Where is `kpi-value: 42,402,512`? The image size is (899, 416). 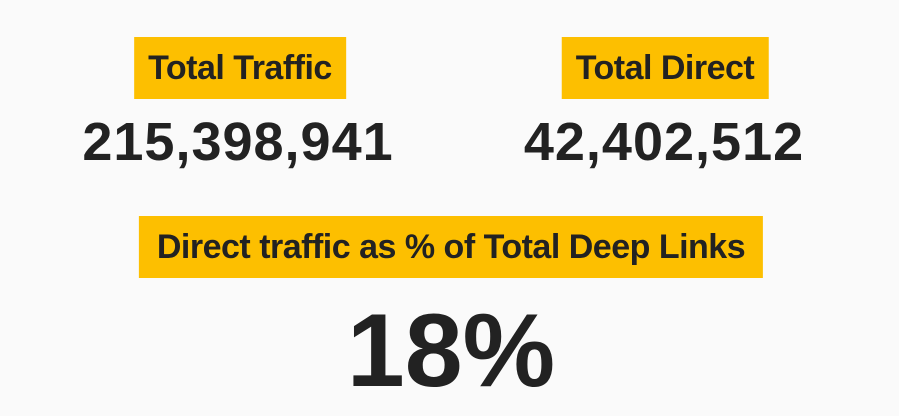
kpi-value: 42,402,512 is located at coordinates (664, 142).